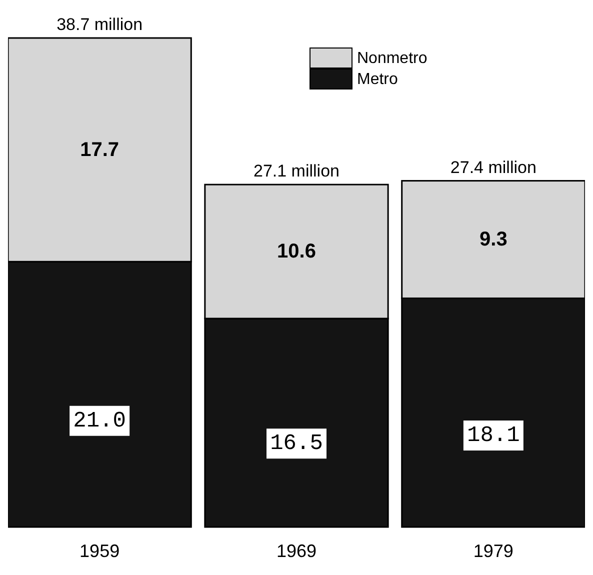  I want to click on legend-label: Metro, so click(377, 79).